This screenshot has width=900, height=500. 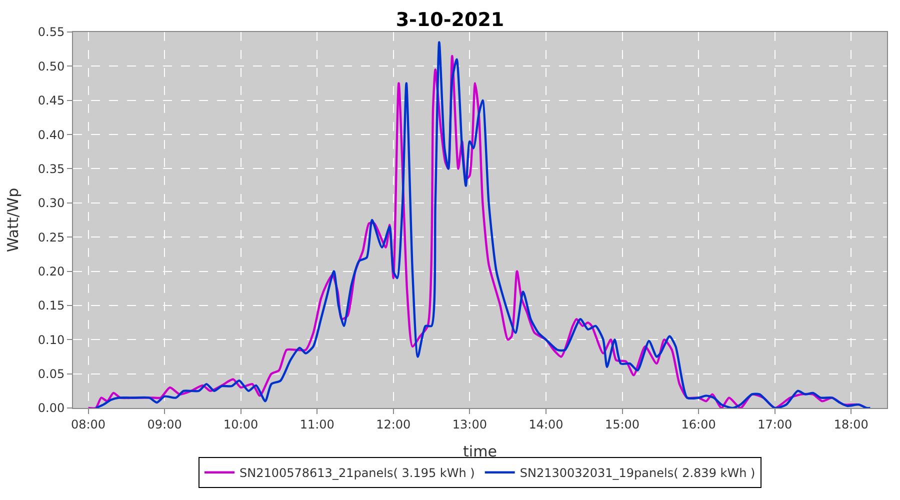 What do you see at coordinates (450, 19) in the screenshot?
I see `chart-title: 3-10-2021` at bounding box center [450, 19].